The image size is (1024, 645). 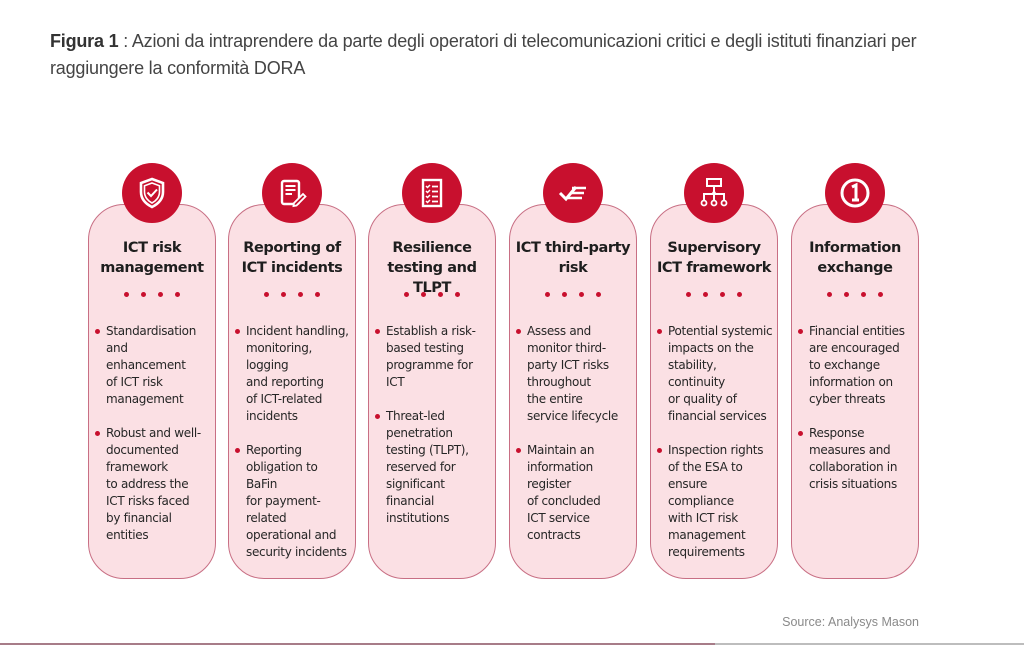 What do you see at coordinates (84, 41) in the screenshot?
I see `figure-label: Figura 1` at bounding box center [84, 41].